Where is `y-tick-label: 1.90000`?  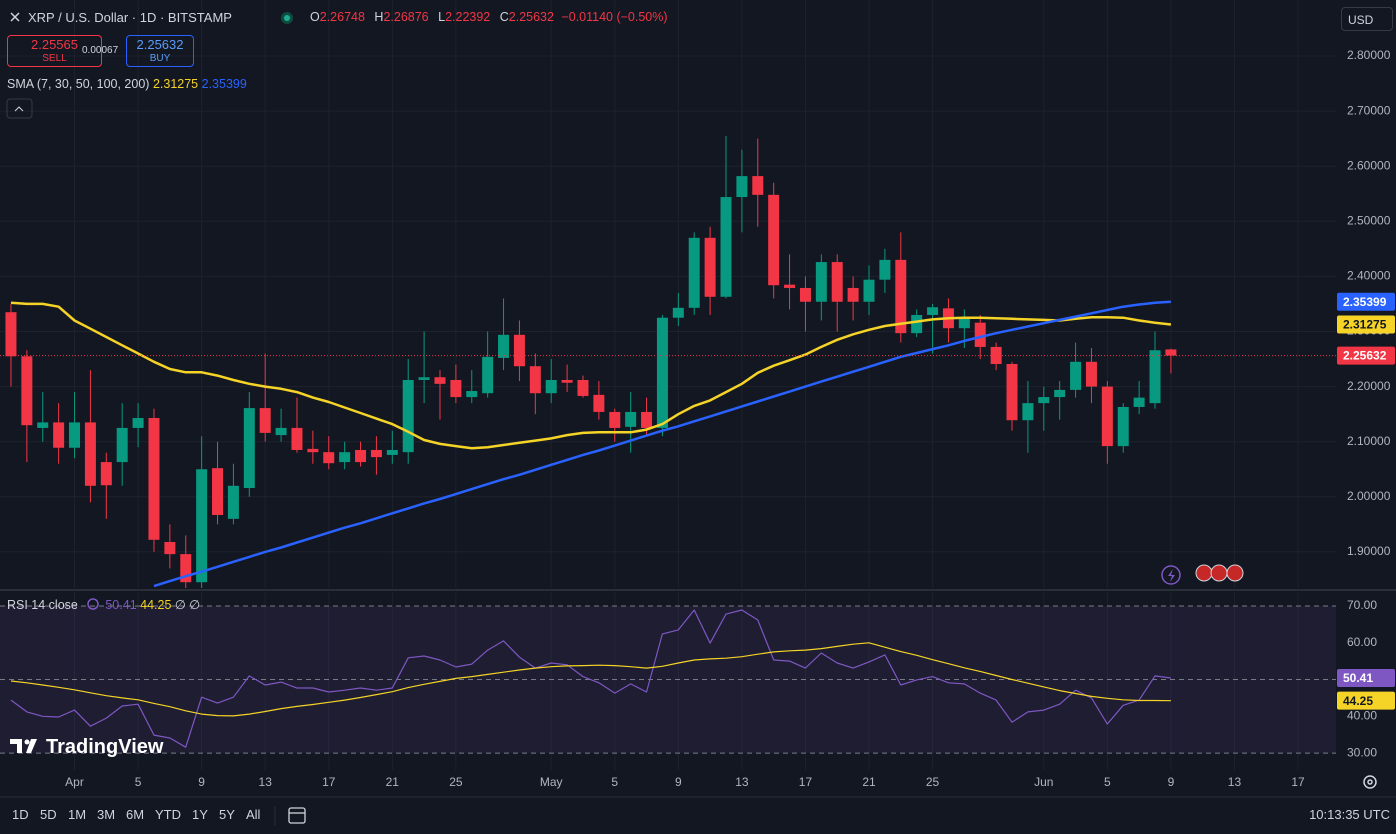
y-tick-label: 1.90000 is located at coordinates (1369, 551).